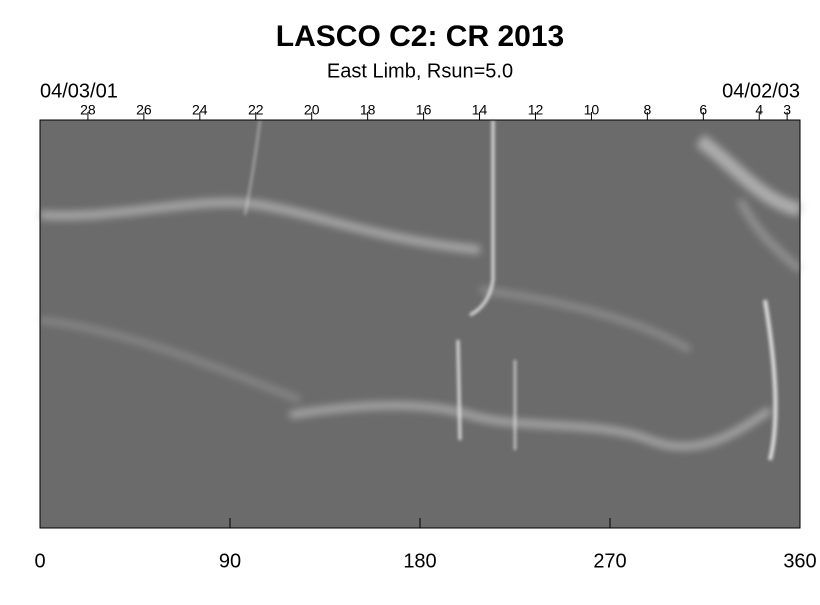  I want to click on top-tick-label: 22, so click(256, 110).